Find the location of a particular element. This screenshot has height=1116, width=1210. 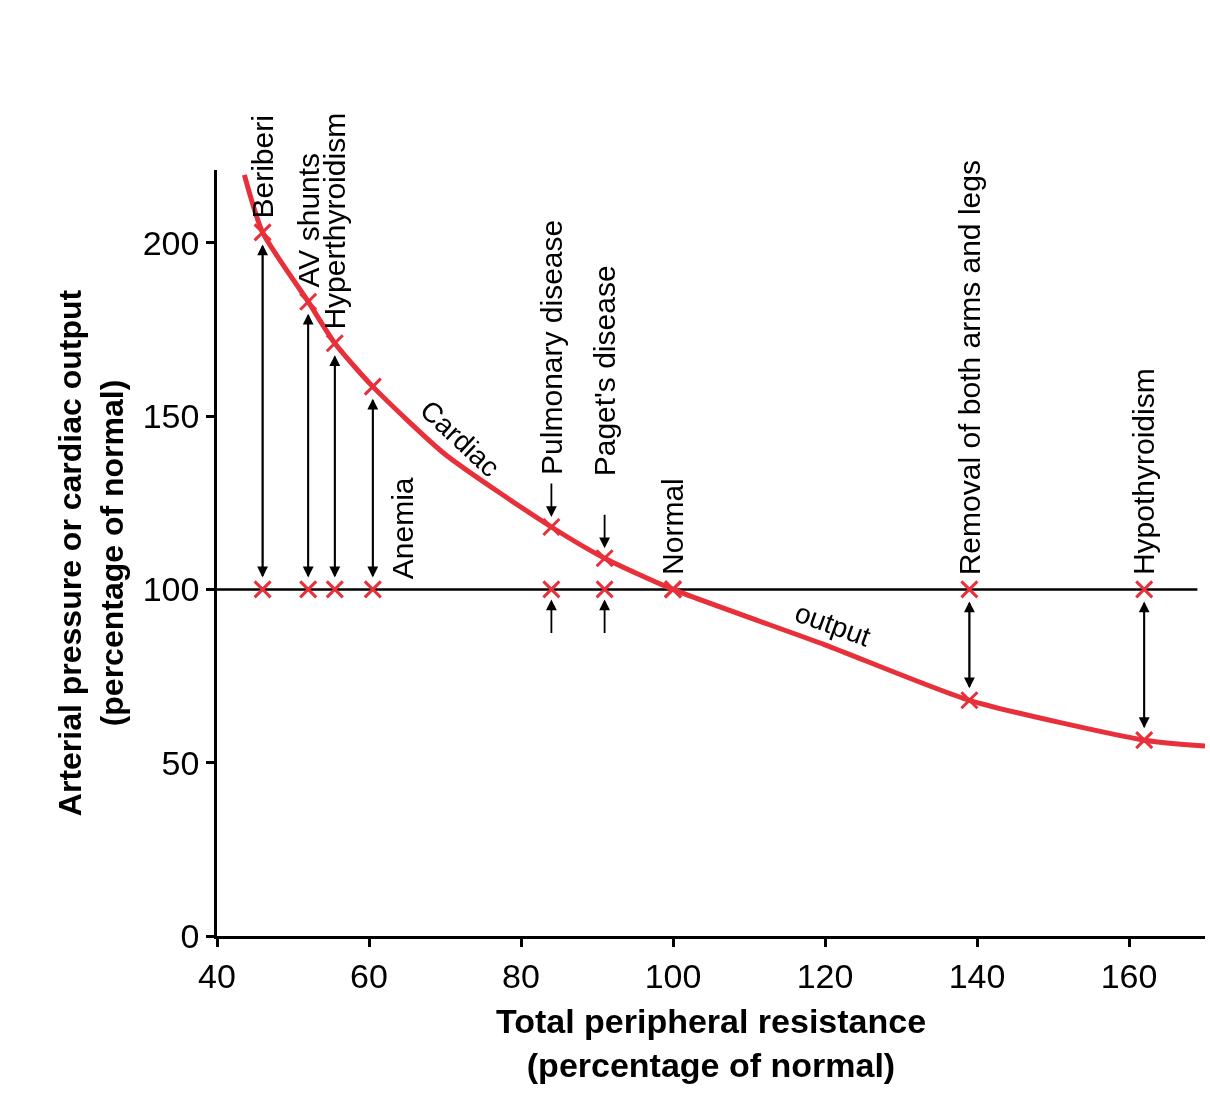

y-tick-label: 150 is located at coordinates (171, 415).